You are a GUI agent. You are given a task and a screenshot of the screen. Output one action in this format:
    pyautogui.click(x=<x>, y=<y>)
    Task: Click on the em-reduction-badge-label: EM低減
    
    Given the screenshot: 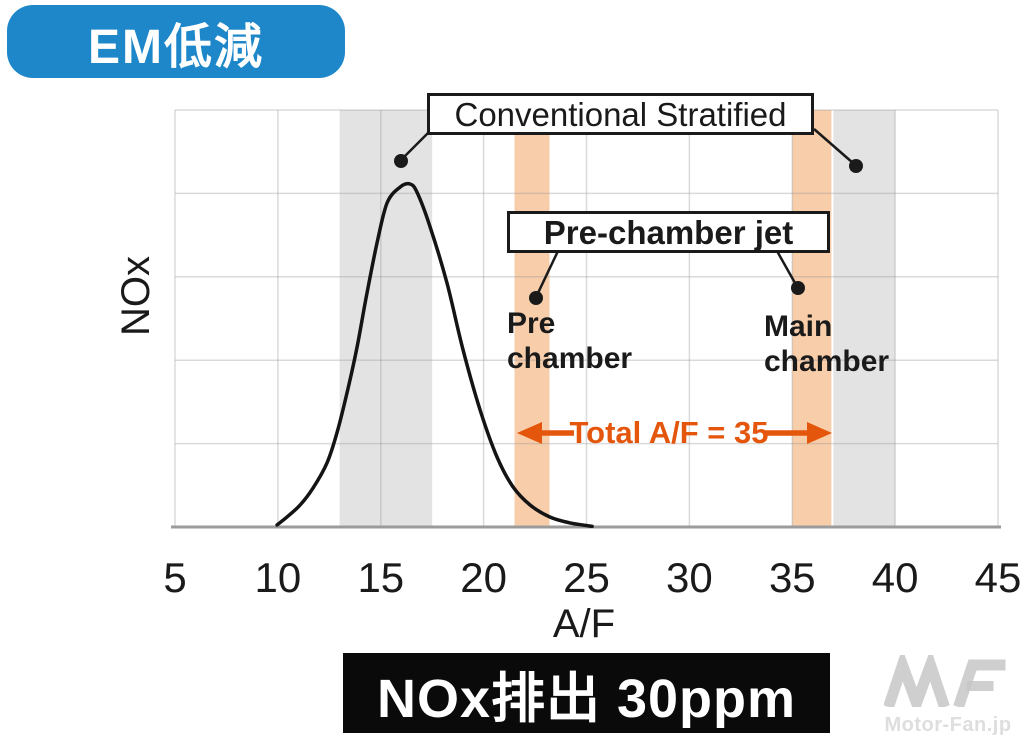 What is the action you would take?
    pyautogui.click(x=175, y=47)
    